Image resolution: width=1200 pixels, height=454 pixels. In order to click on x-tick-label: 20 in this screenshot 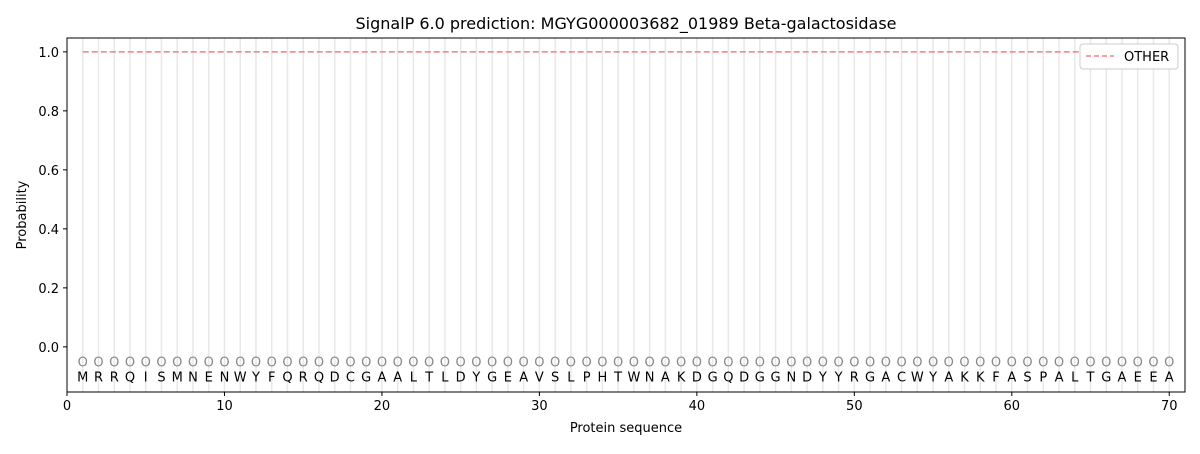, I will do `click(382, 406)`.